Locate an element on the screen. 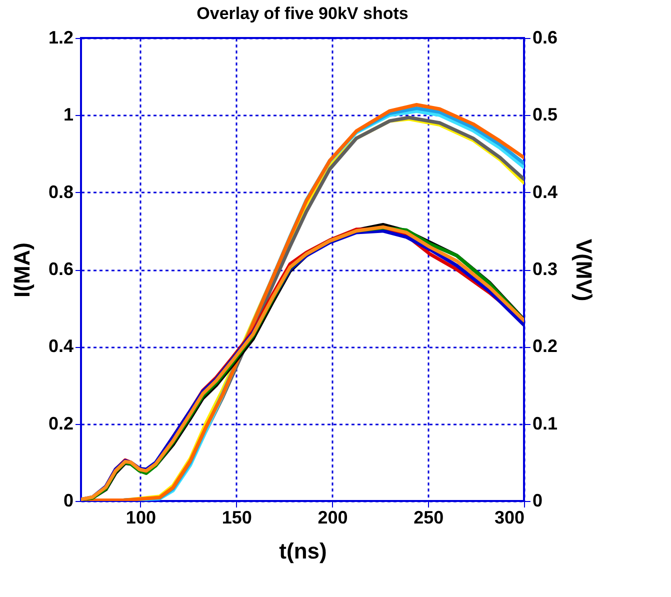  y-tick-label: 0.2 is located at coordinates (61, 423).